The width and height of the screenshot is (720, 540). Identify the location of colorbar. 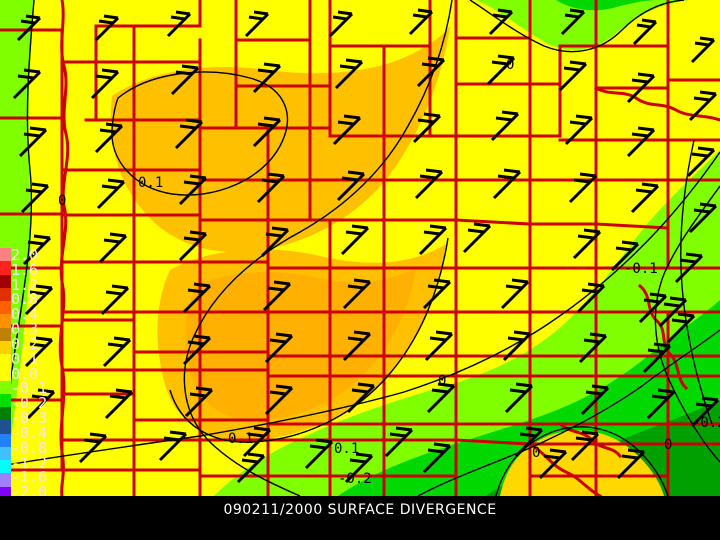
(5, 372).